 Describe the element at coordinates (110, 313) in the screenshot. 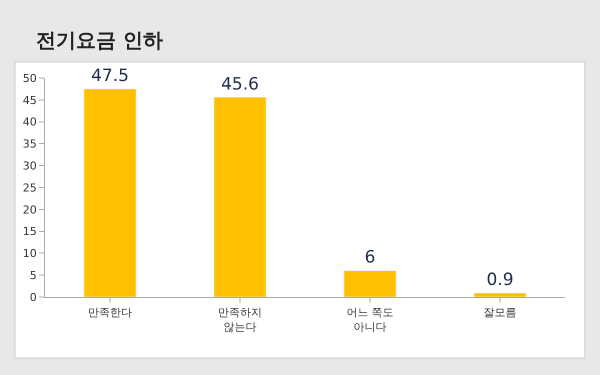

I see `x-tick-label: 만족한다` at that location.